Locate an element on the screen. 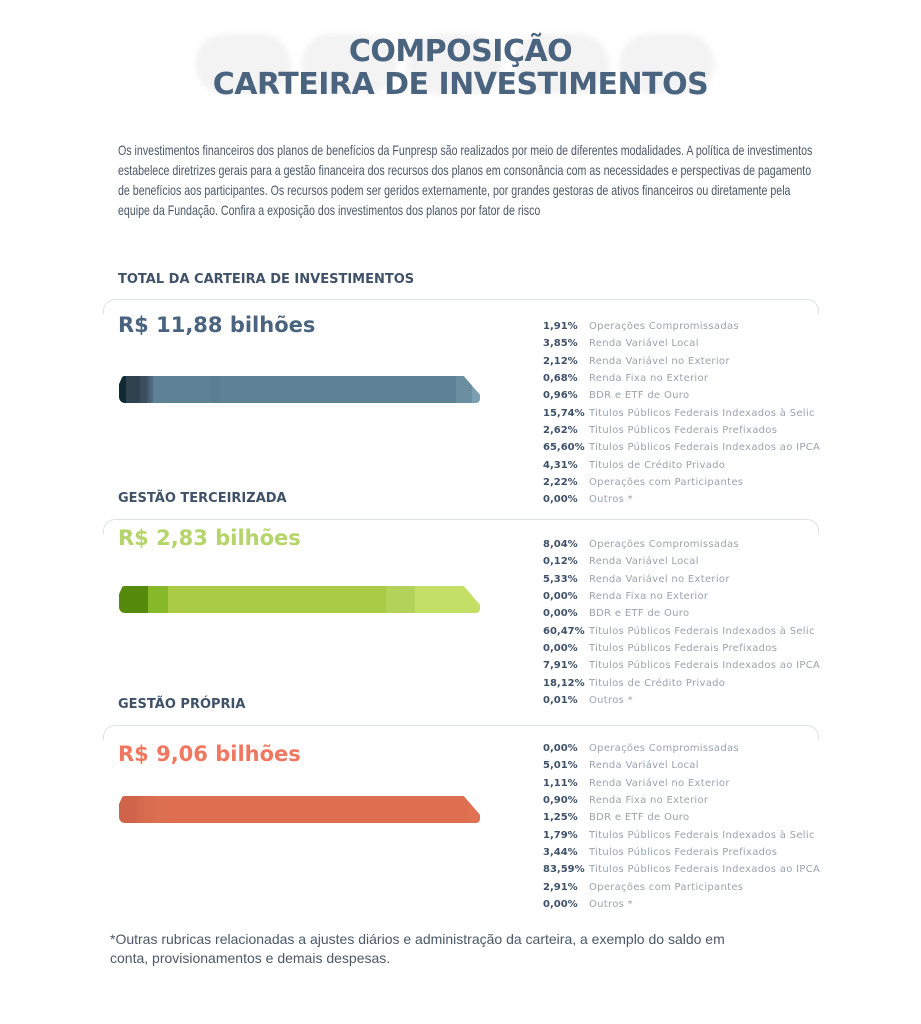 Image resolution: width=921 pixels, height=1024 pixels. list-item: 2,22% Operações com Participantes is located at coordinates (681, 482).